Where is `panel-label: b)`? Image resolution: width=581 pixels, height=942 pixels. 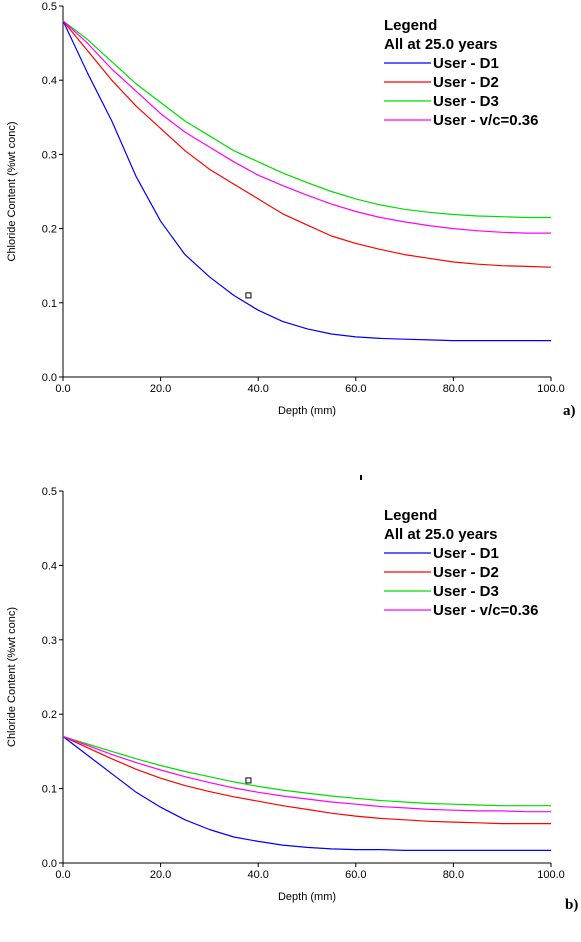 panel-label: b) is located at coordinates (571, 905).